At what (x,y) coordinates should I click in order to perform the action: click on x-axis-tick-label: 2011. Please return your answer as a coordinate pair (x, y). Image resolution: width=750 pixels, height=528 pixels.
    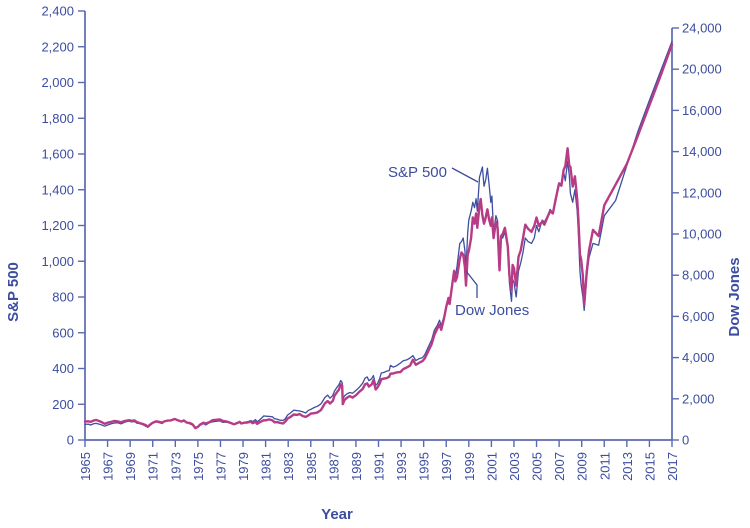
    Looking at the image, I should click on (604, 466).